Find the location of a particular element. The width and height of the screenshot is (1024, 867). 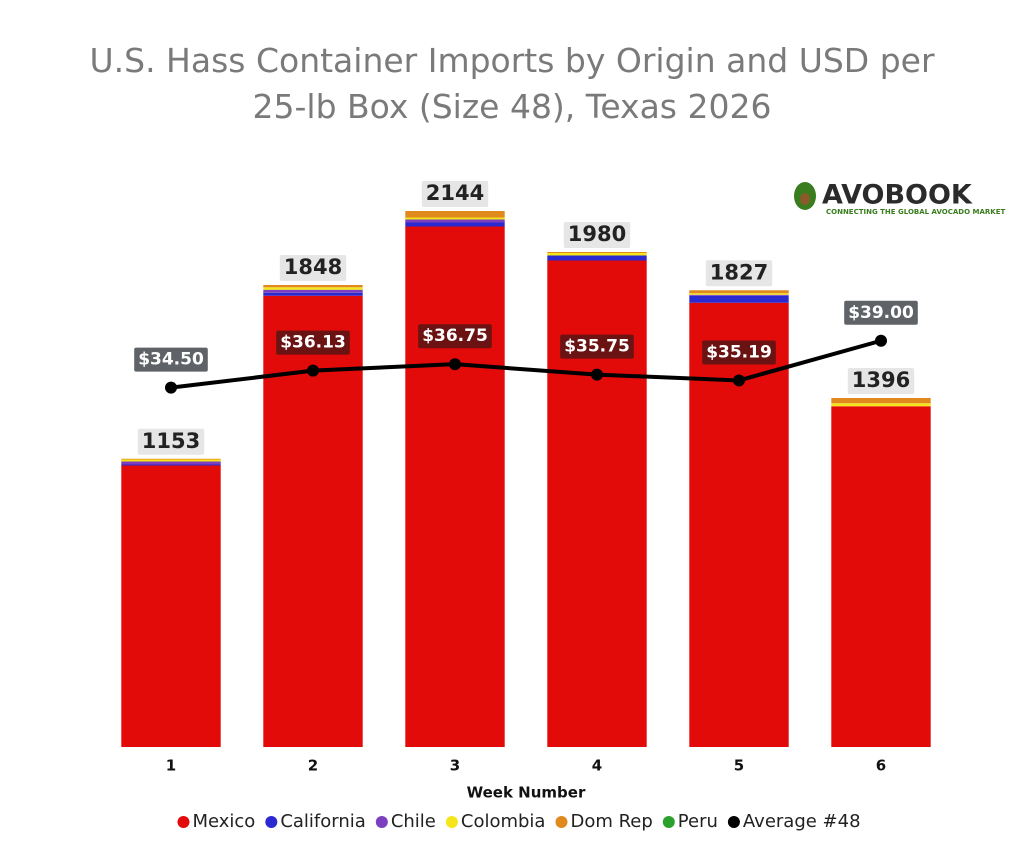

line-label-text: $36.75 is located at coordinates (455, 336).